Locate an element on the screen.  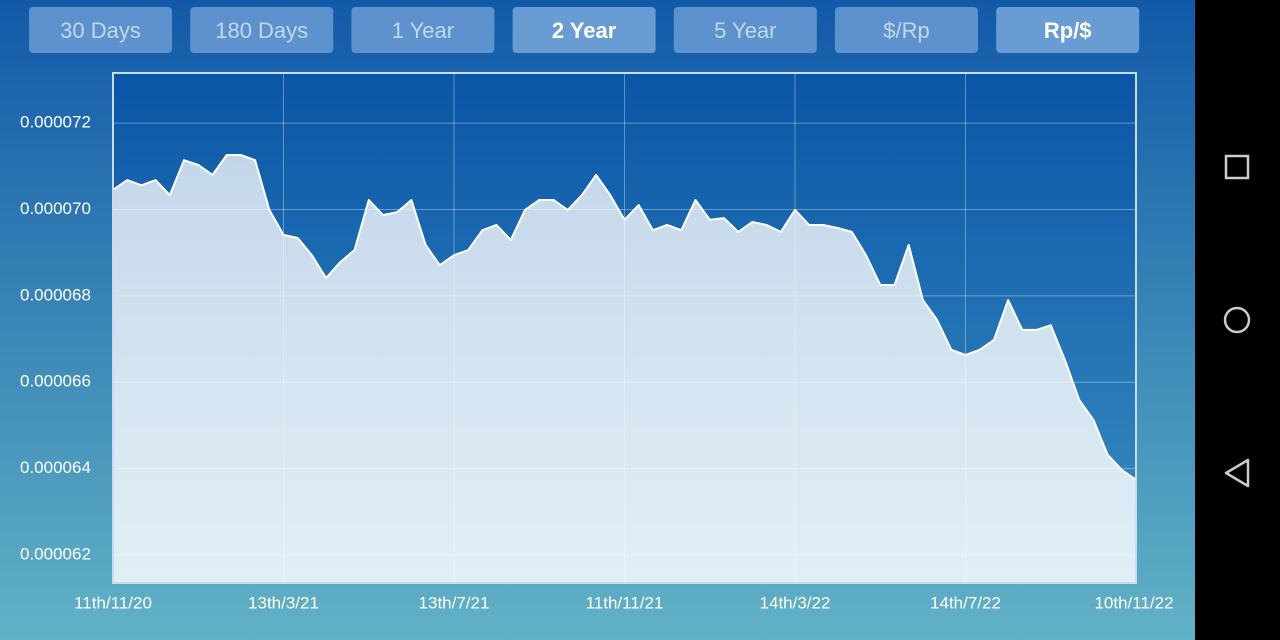
range-button: 1 Year is located at coordinates (423, 30).